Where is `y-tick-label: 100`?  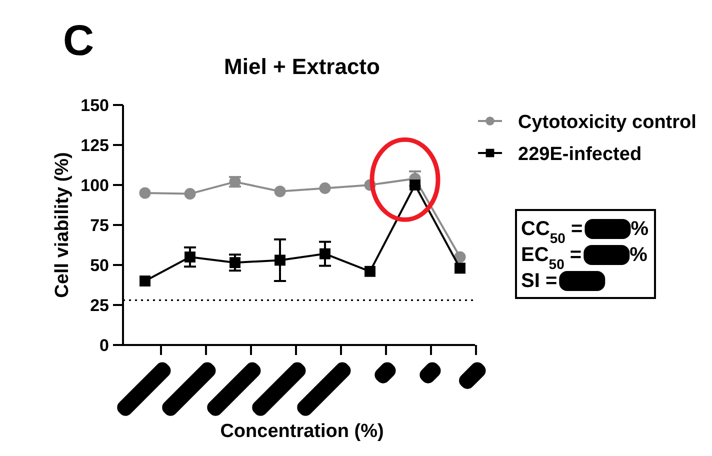 y-tick-label: 100 is located at coordinates (94, 186).